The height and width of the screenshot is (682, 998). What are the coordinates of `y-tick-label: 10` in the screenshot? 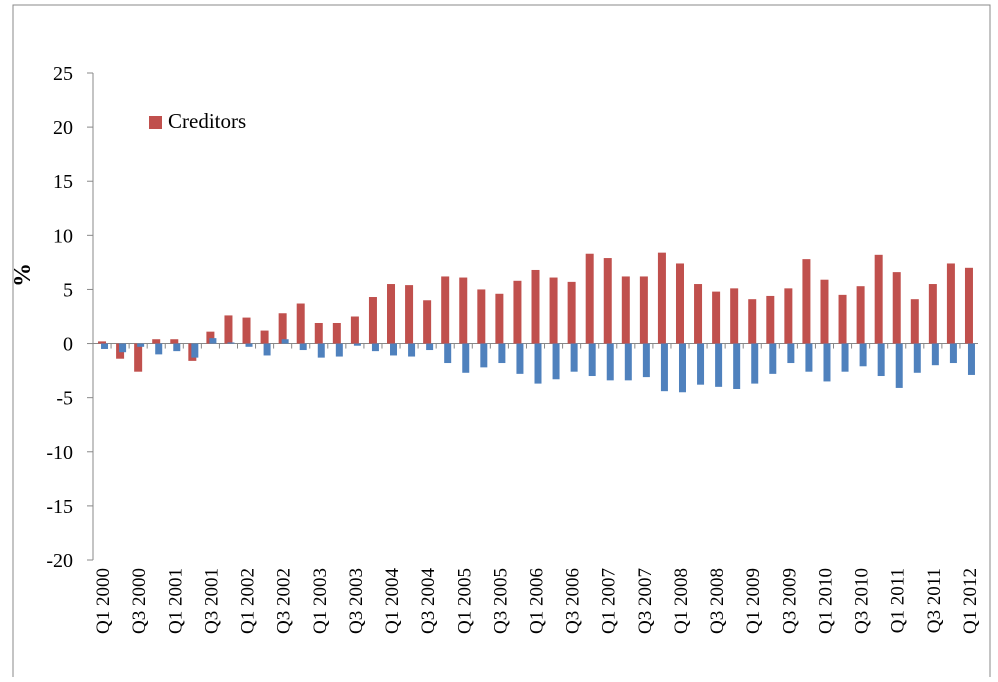 It's located at (63, 236).